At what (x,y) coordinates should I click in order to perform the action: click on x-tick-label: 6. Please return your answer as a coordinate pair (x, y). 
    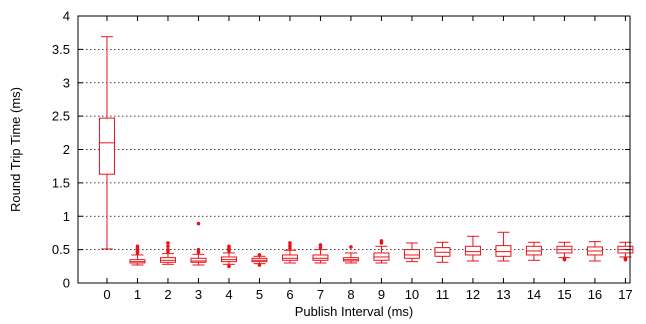
    Looking at the image, I should click on (289, 294).